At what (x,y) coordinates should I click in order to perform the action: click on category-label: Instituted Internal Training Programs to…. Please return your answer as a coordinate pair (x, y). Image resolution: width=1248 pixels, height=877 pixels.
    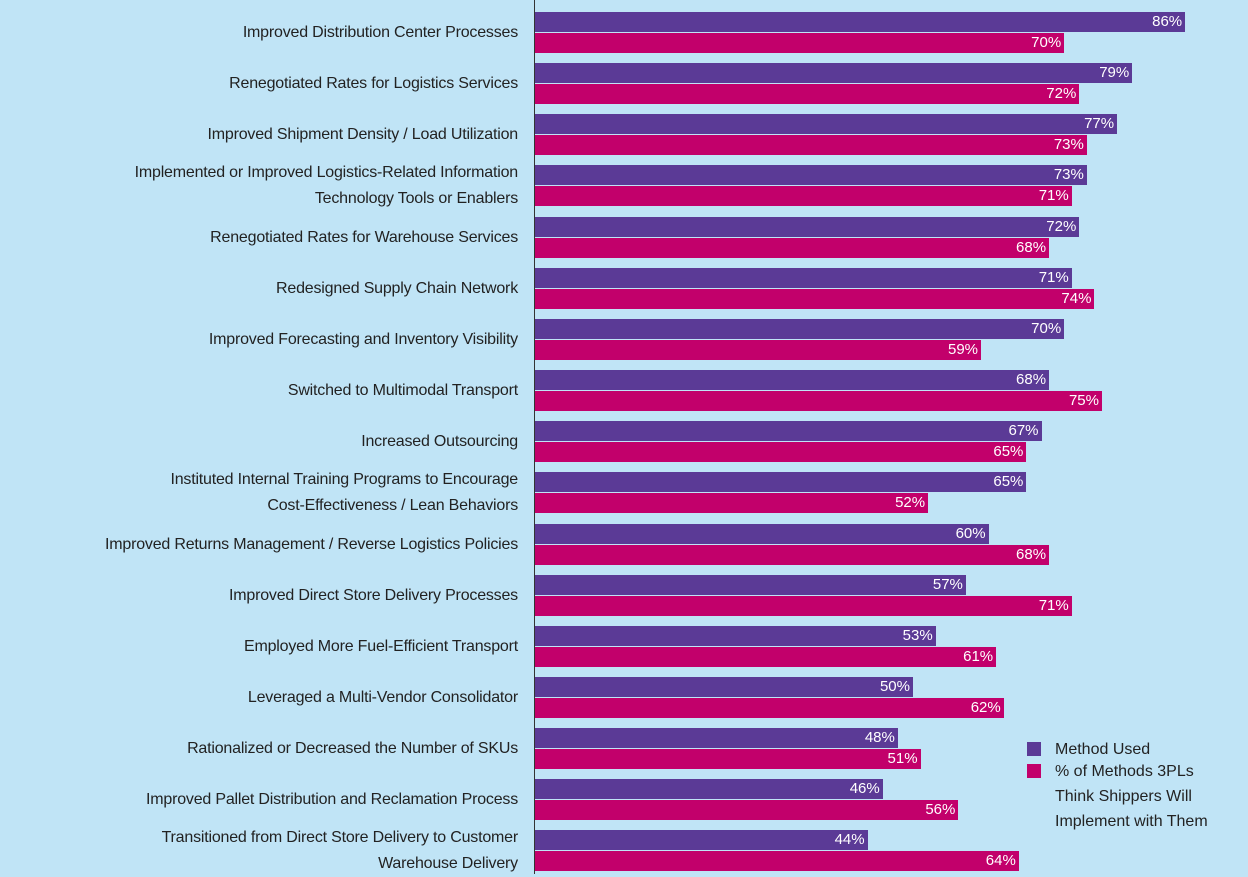
    Looking at the image, I should click on (344, 493).